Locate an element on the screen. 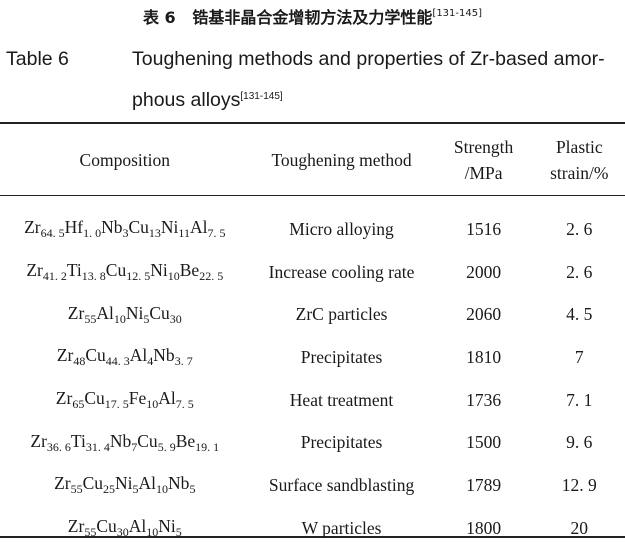 The width and height of the screenshot is (625, 550). cell-strain: 2. 6 is located at coordinates (579, 228).